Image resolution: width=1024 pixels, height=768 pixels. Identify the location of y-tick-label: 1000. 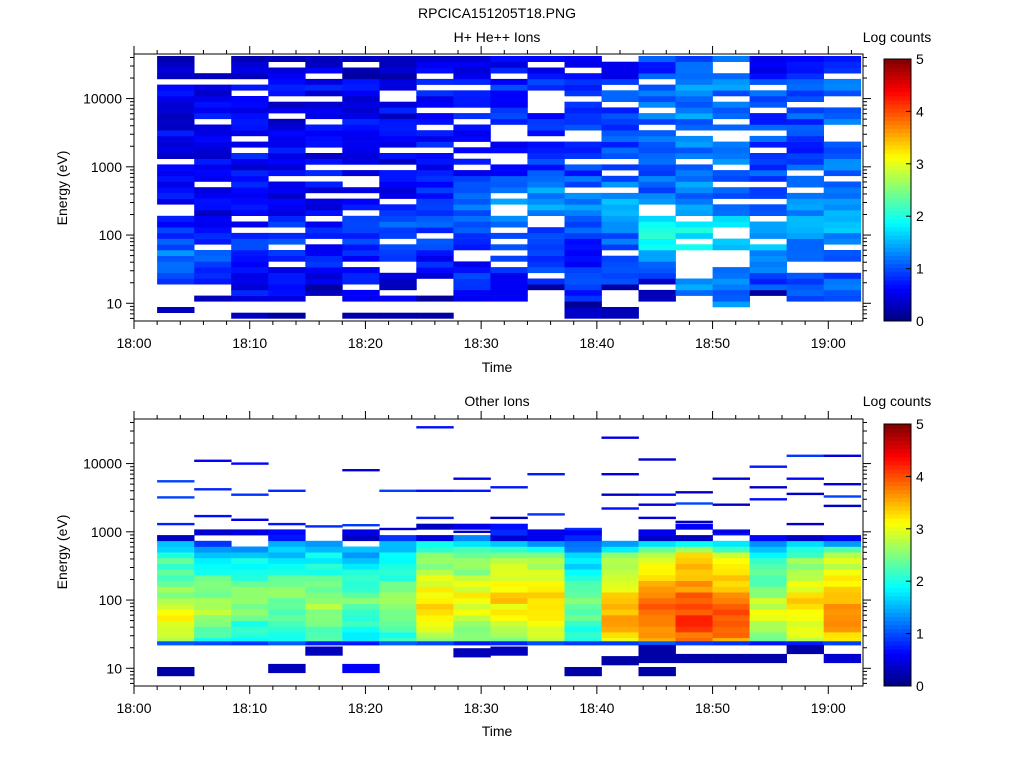
(106, 532).